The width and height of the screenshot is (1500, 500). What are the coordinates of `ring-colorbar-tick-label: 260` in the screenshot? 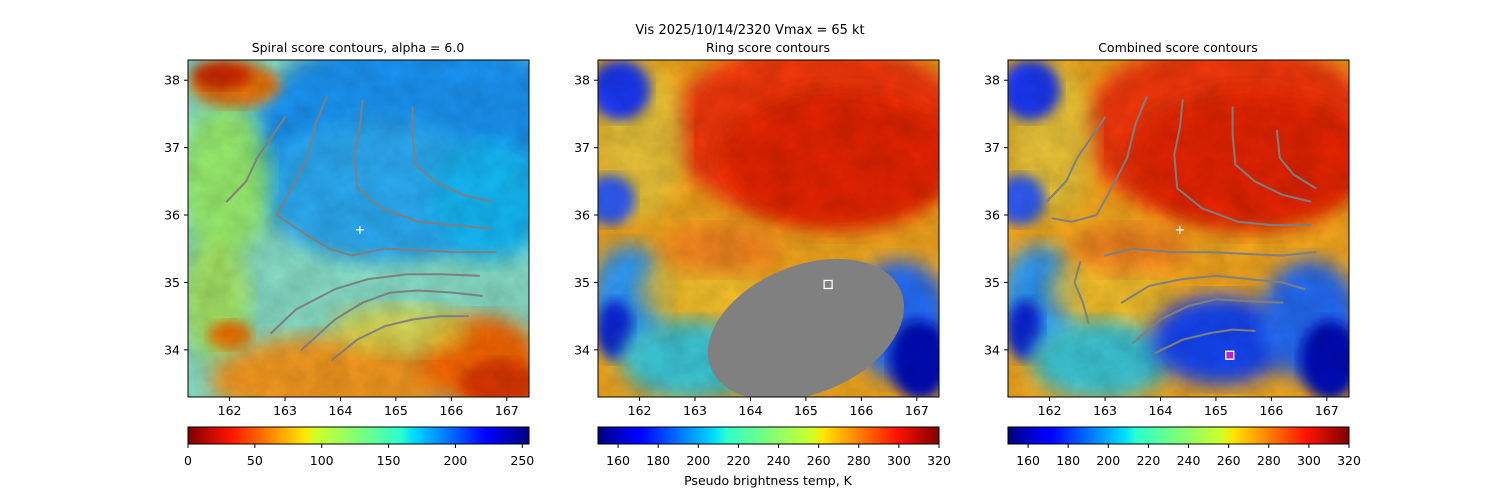 It's located at (819, 460).